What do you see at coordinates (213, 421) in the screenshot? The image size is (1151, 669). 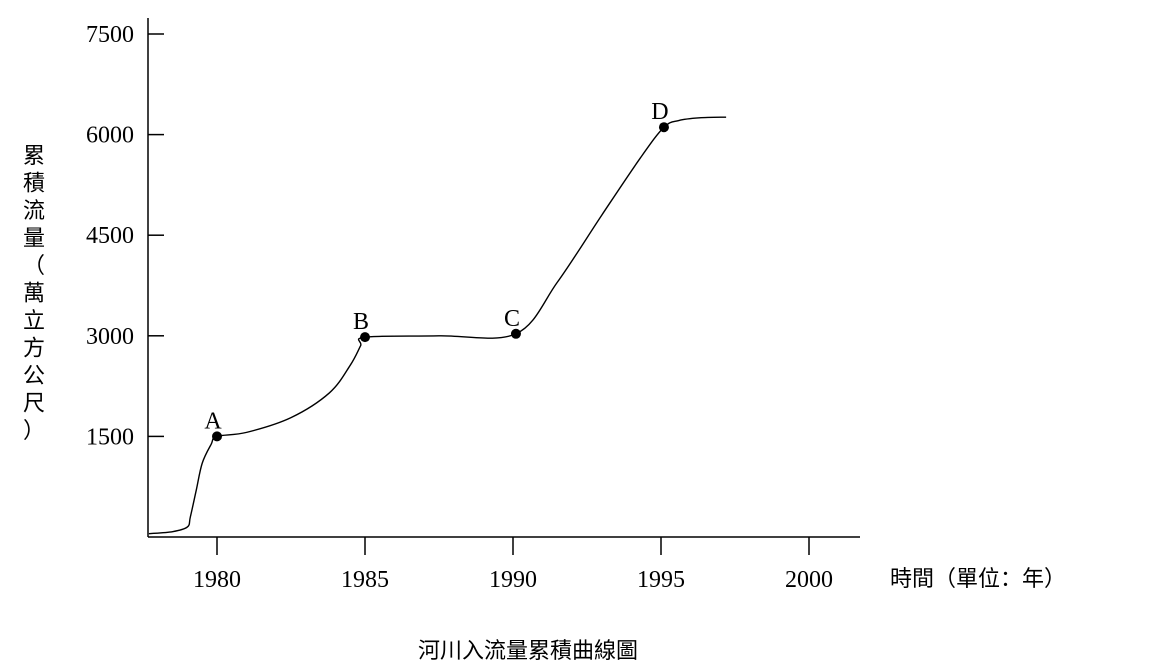 I see `point-a-label: A` at bounding box center [213, 421].